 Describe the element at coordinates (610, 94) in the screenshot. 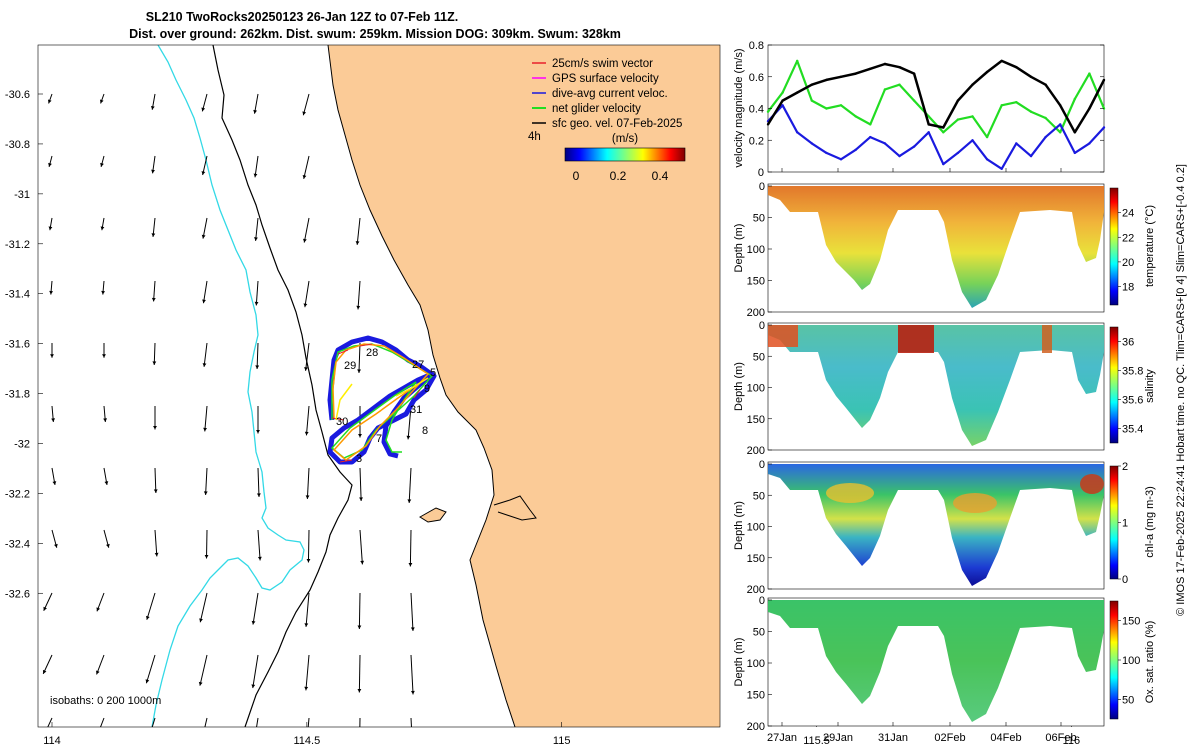

I see `legend-label-dive: dive-avg current veloc.` at that location.